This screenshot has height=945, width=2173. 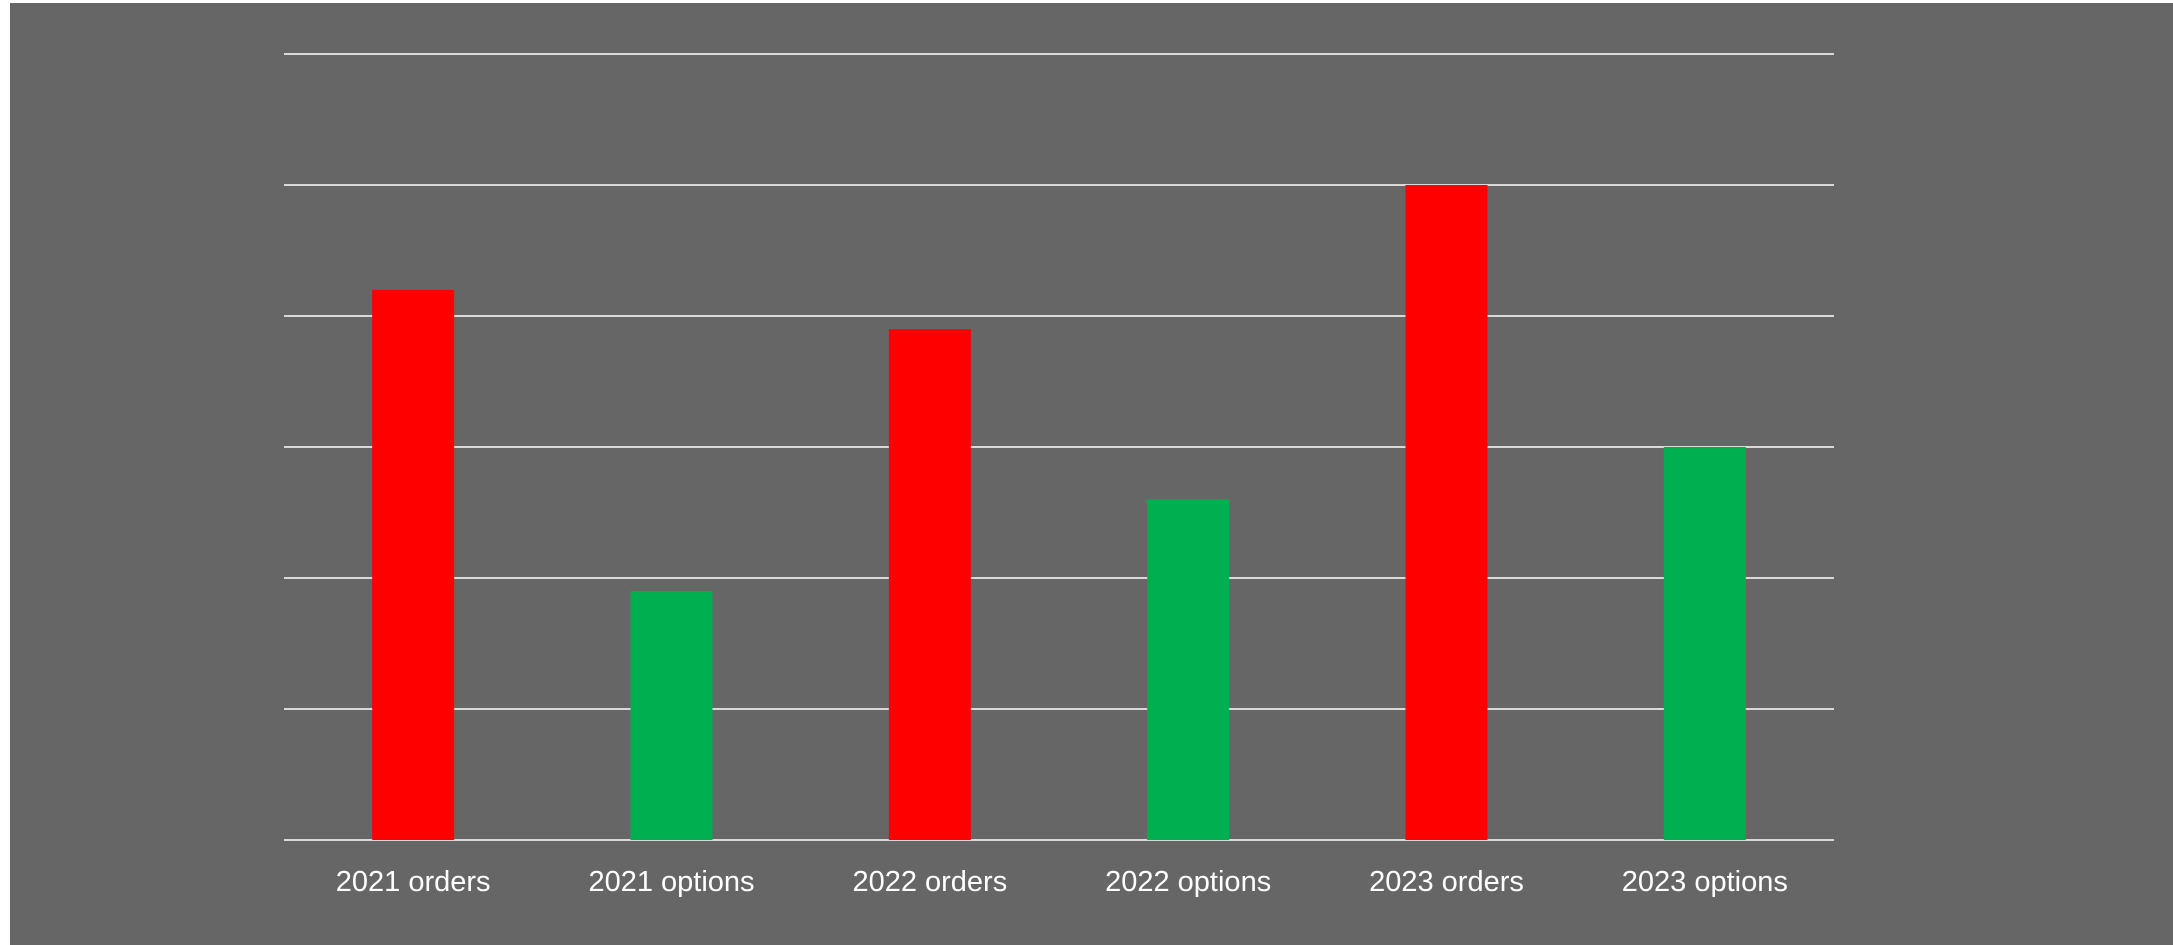 I want to click on bar-2023-options, so click(x=1704, y=643).